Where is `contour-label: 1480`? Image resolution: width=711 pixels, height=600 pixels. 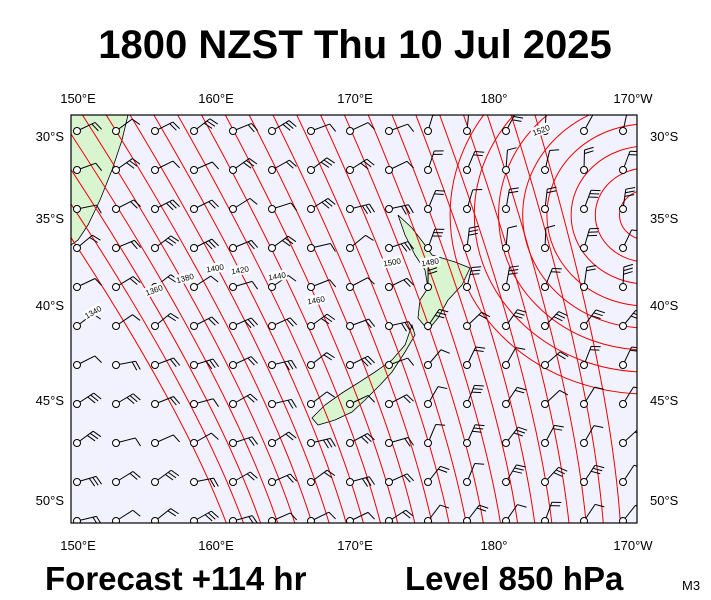
contour-label: 1480 is located at coordinates (431, 262).